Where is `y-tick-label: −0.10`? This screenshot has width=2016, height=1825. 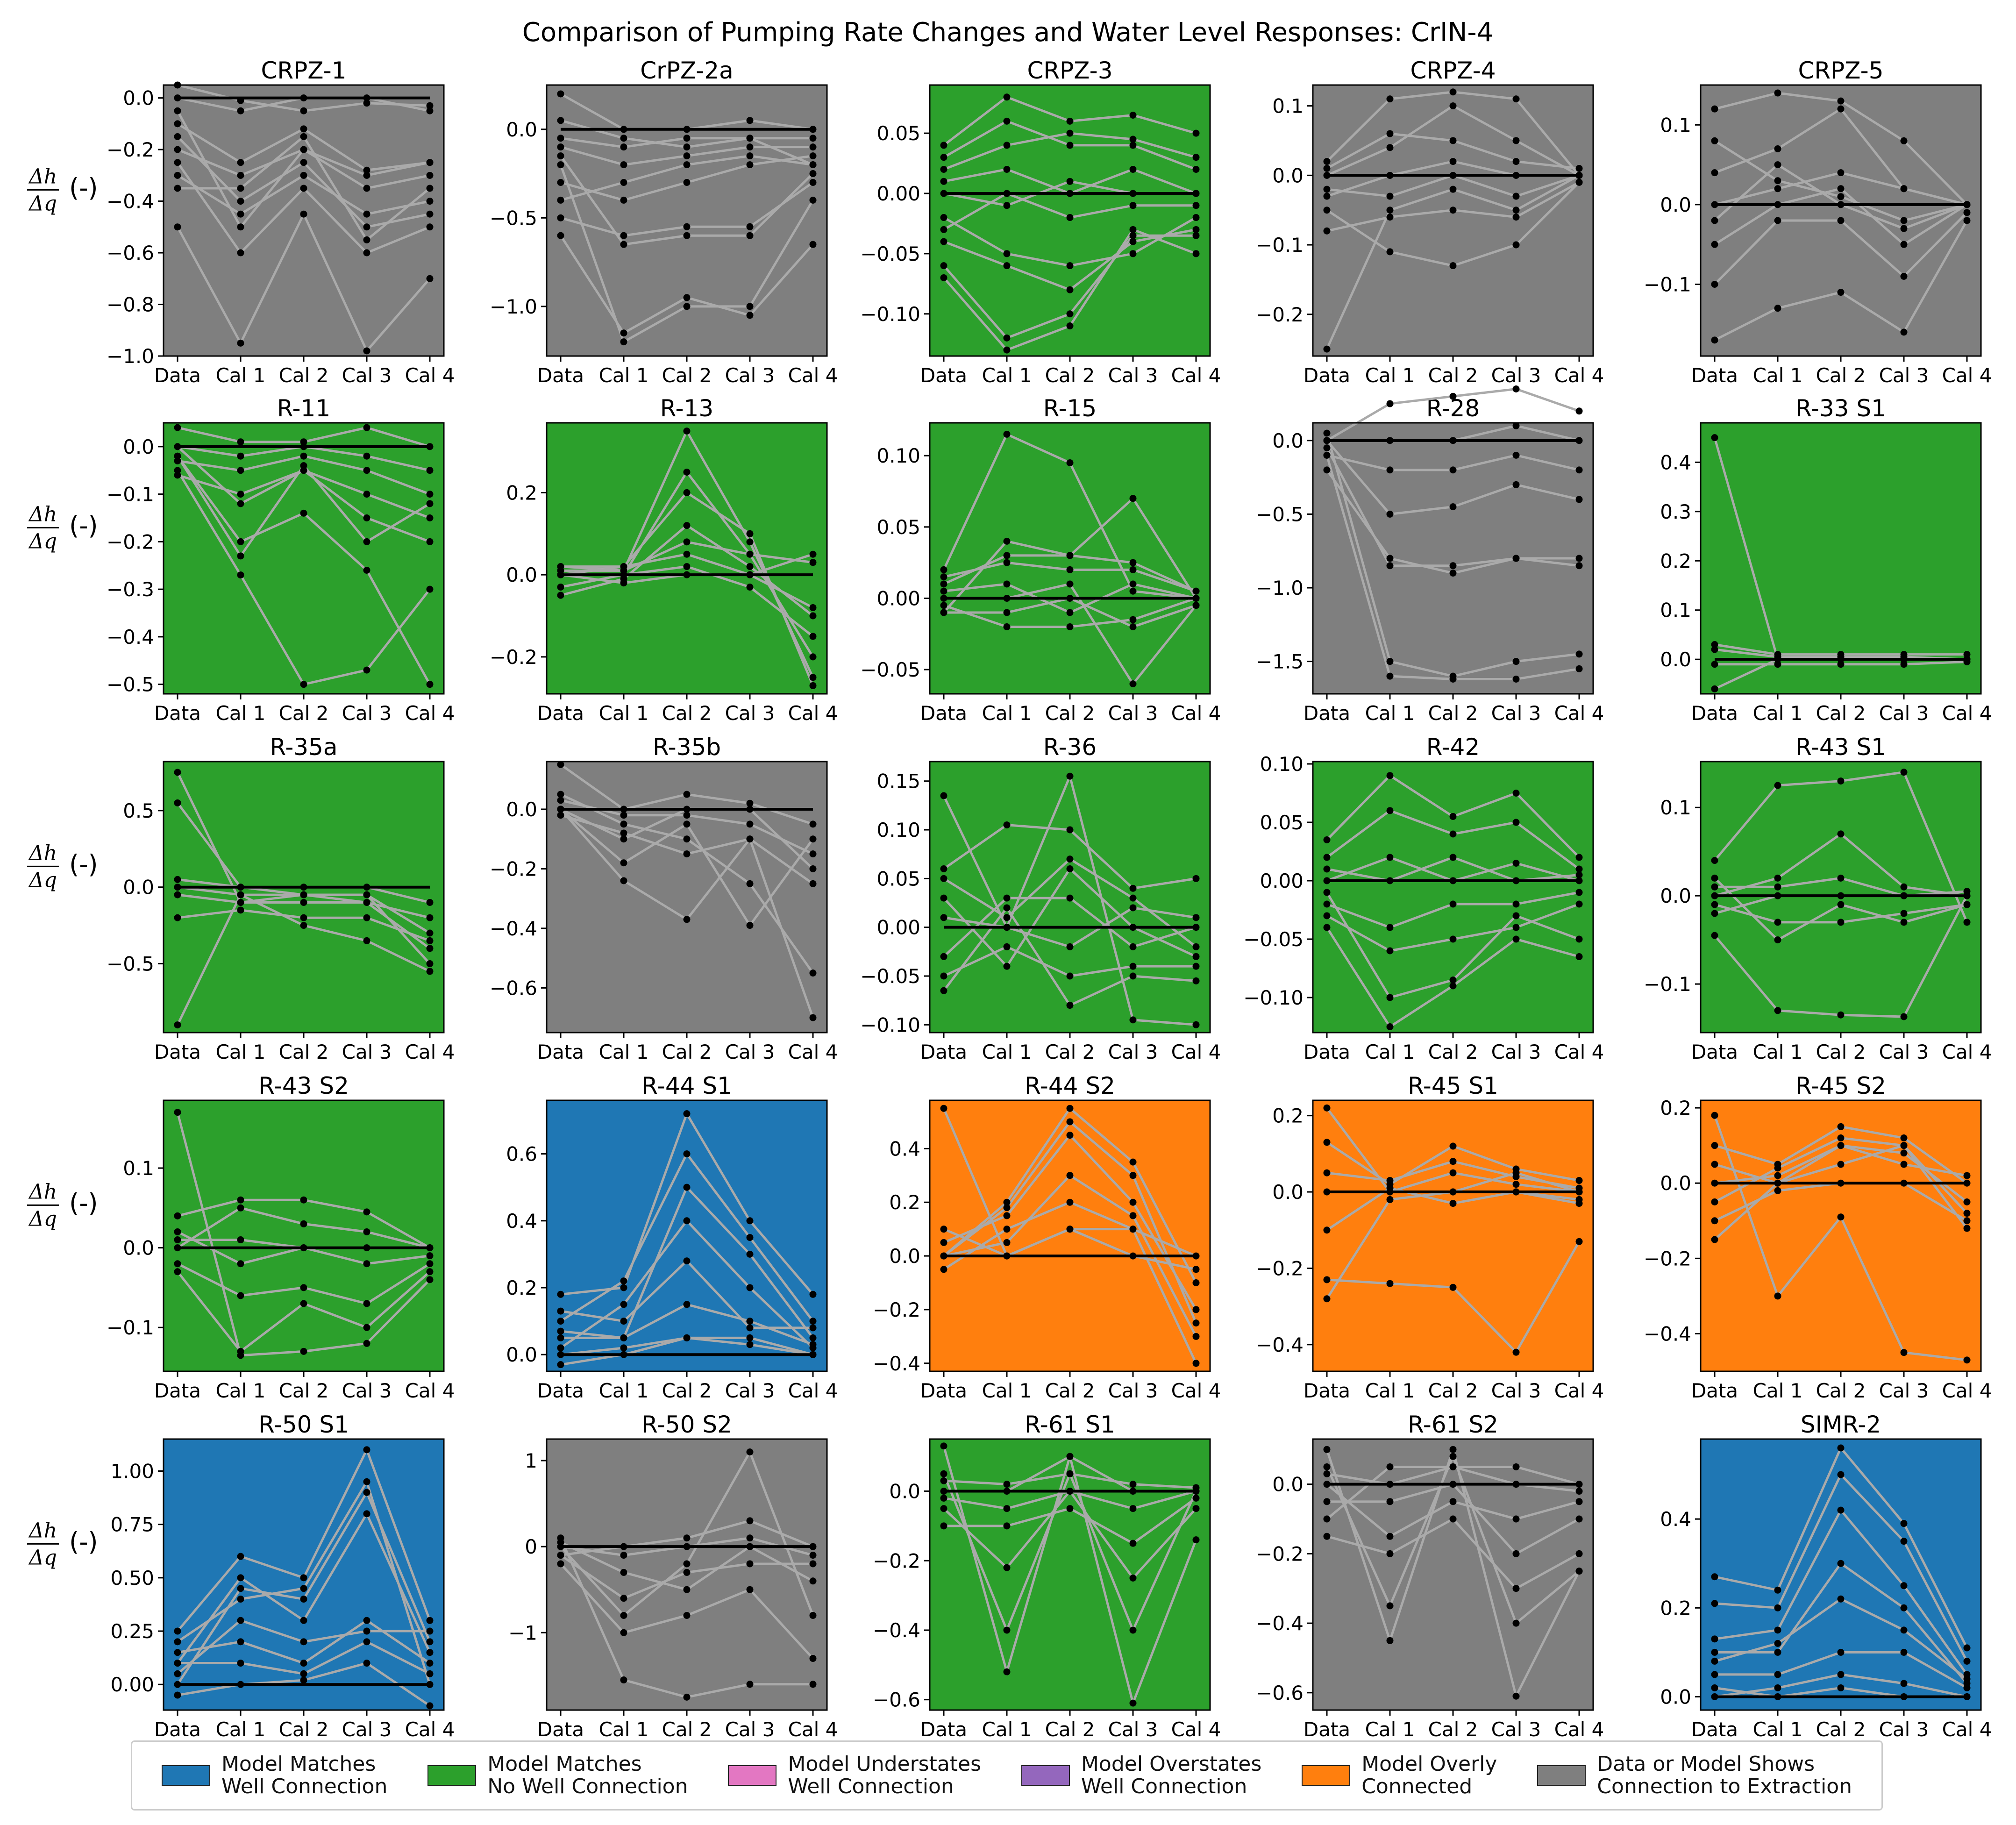 y-tick-label: −0.10 is located at coordinates (1273, 998).